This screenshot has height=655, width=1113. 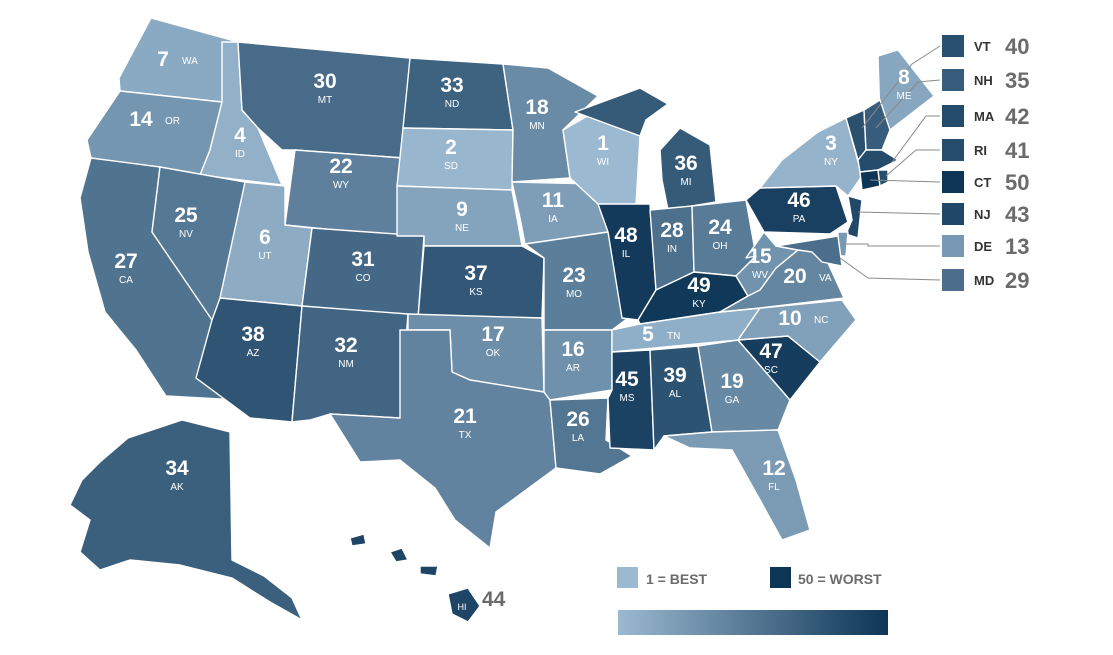 What do you see at coordinates (451, 85) in the screenshot?
I see `state-rank-nd: 33` at bounding box center [451, 85].